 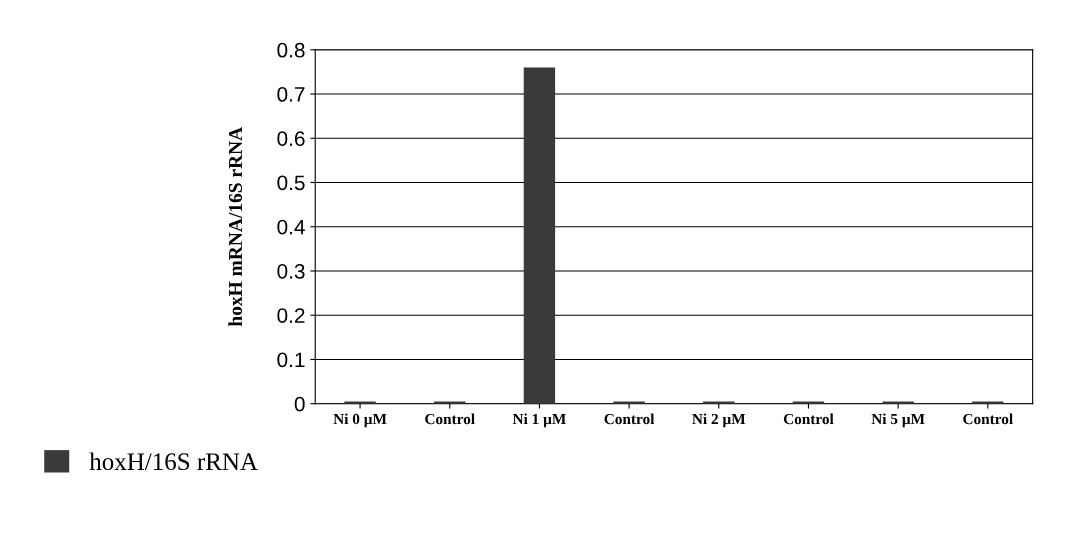 What do you see at coordinates (291, 50) in the screenshot?
I see `y-tick-label: 0.8` at bounding box center [291, 50].